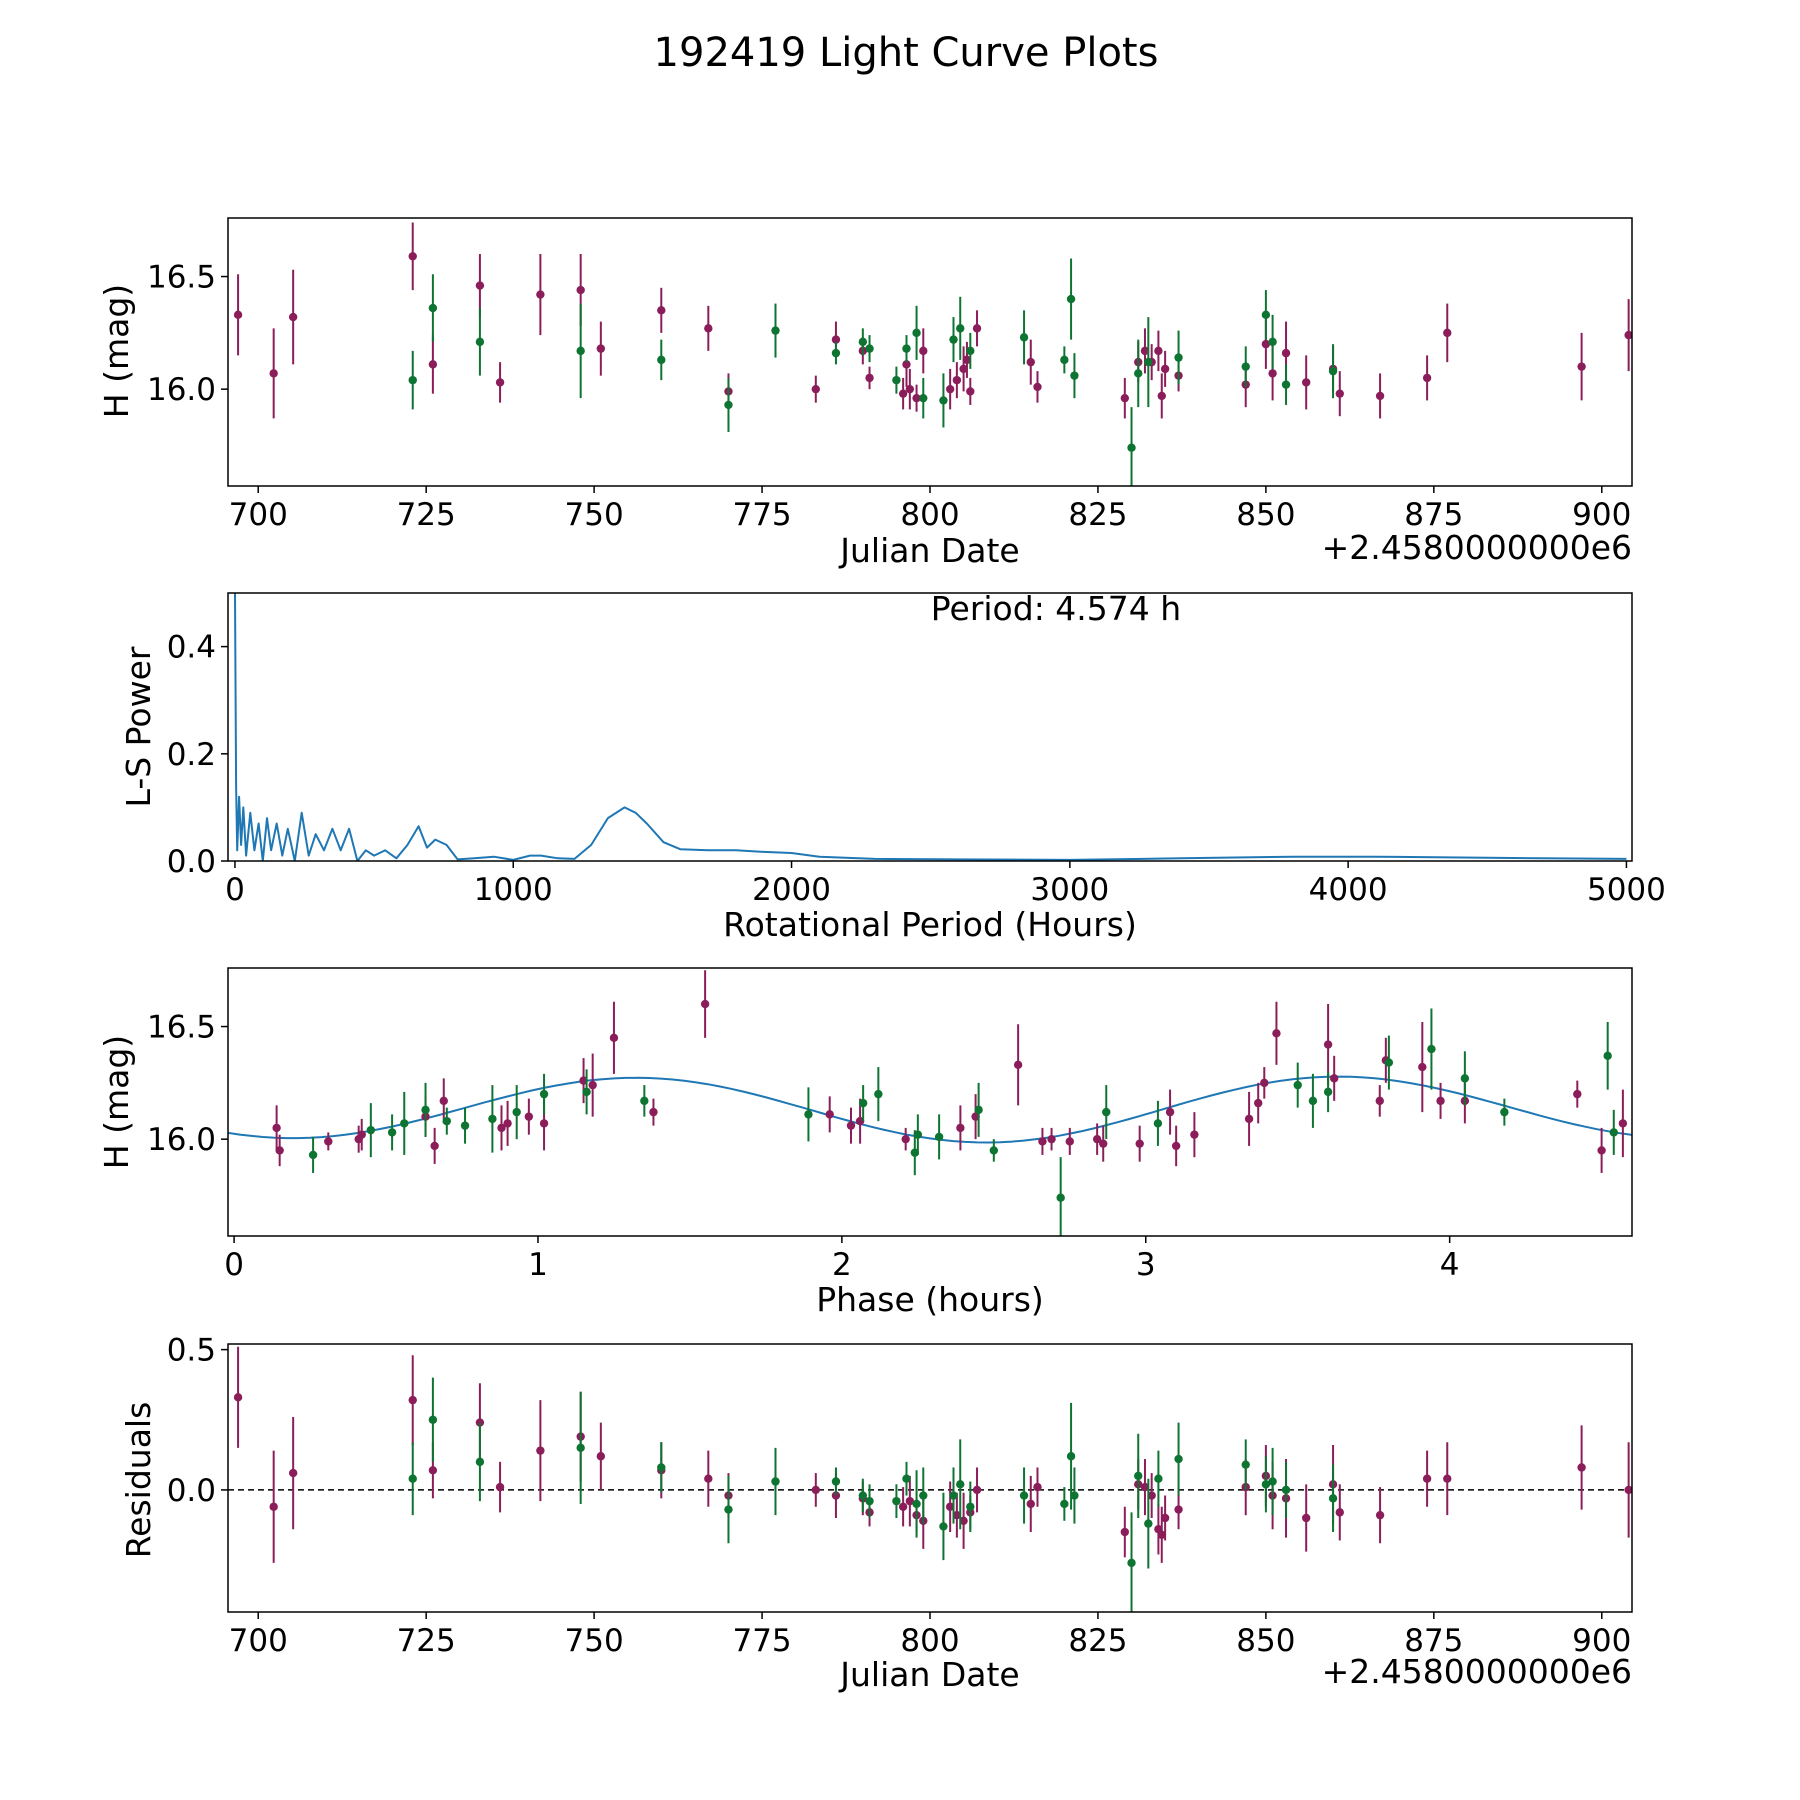 The height and width of the screenshot is (1800, 1800). Describe the element at coordinates (116, 351) in the screenshot. I see `lightcurve-ylabel: H (mag)` at that location.